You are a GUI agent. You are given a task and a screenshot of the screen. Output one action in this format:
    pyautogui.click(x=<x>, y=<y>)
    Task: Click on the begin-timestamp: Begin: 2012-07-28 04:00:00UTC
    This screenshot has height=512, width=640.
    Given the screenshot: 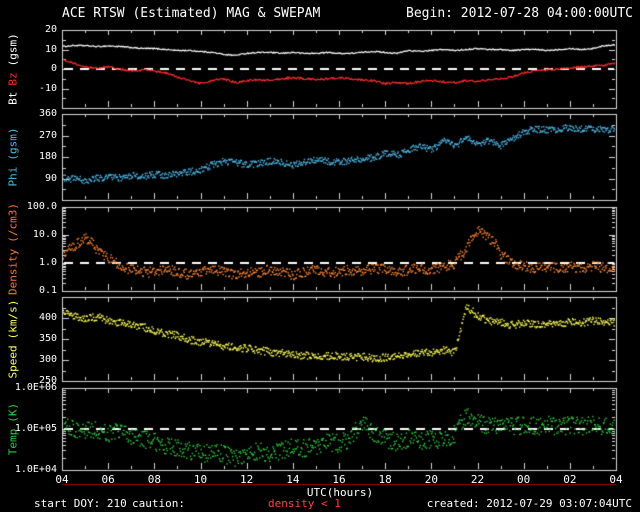 What is the action you would take?
    pyautogui.click(x=519, y=13)
    